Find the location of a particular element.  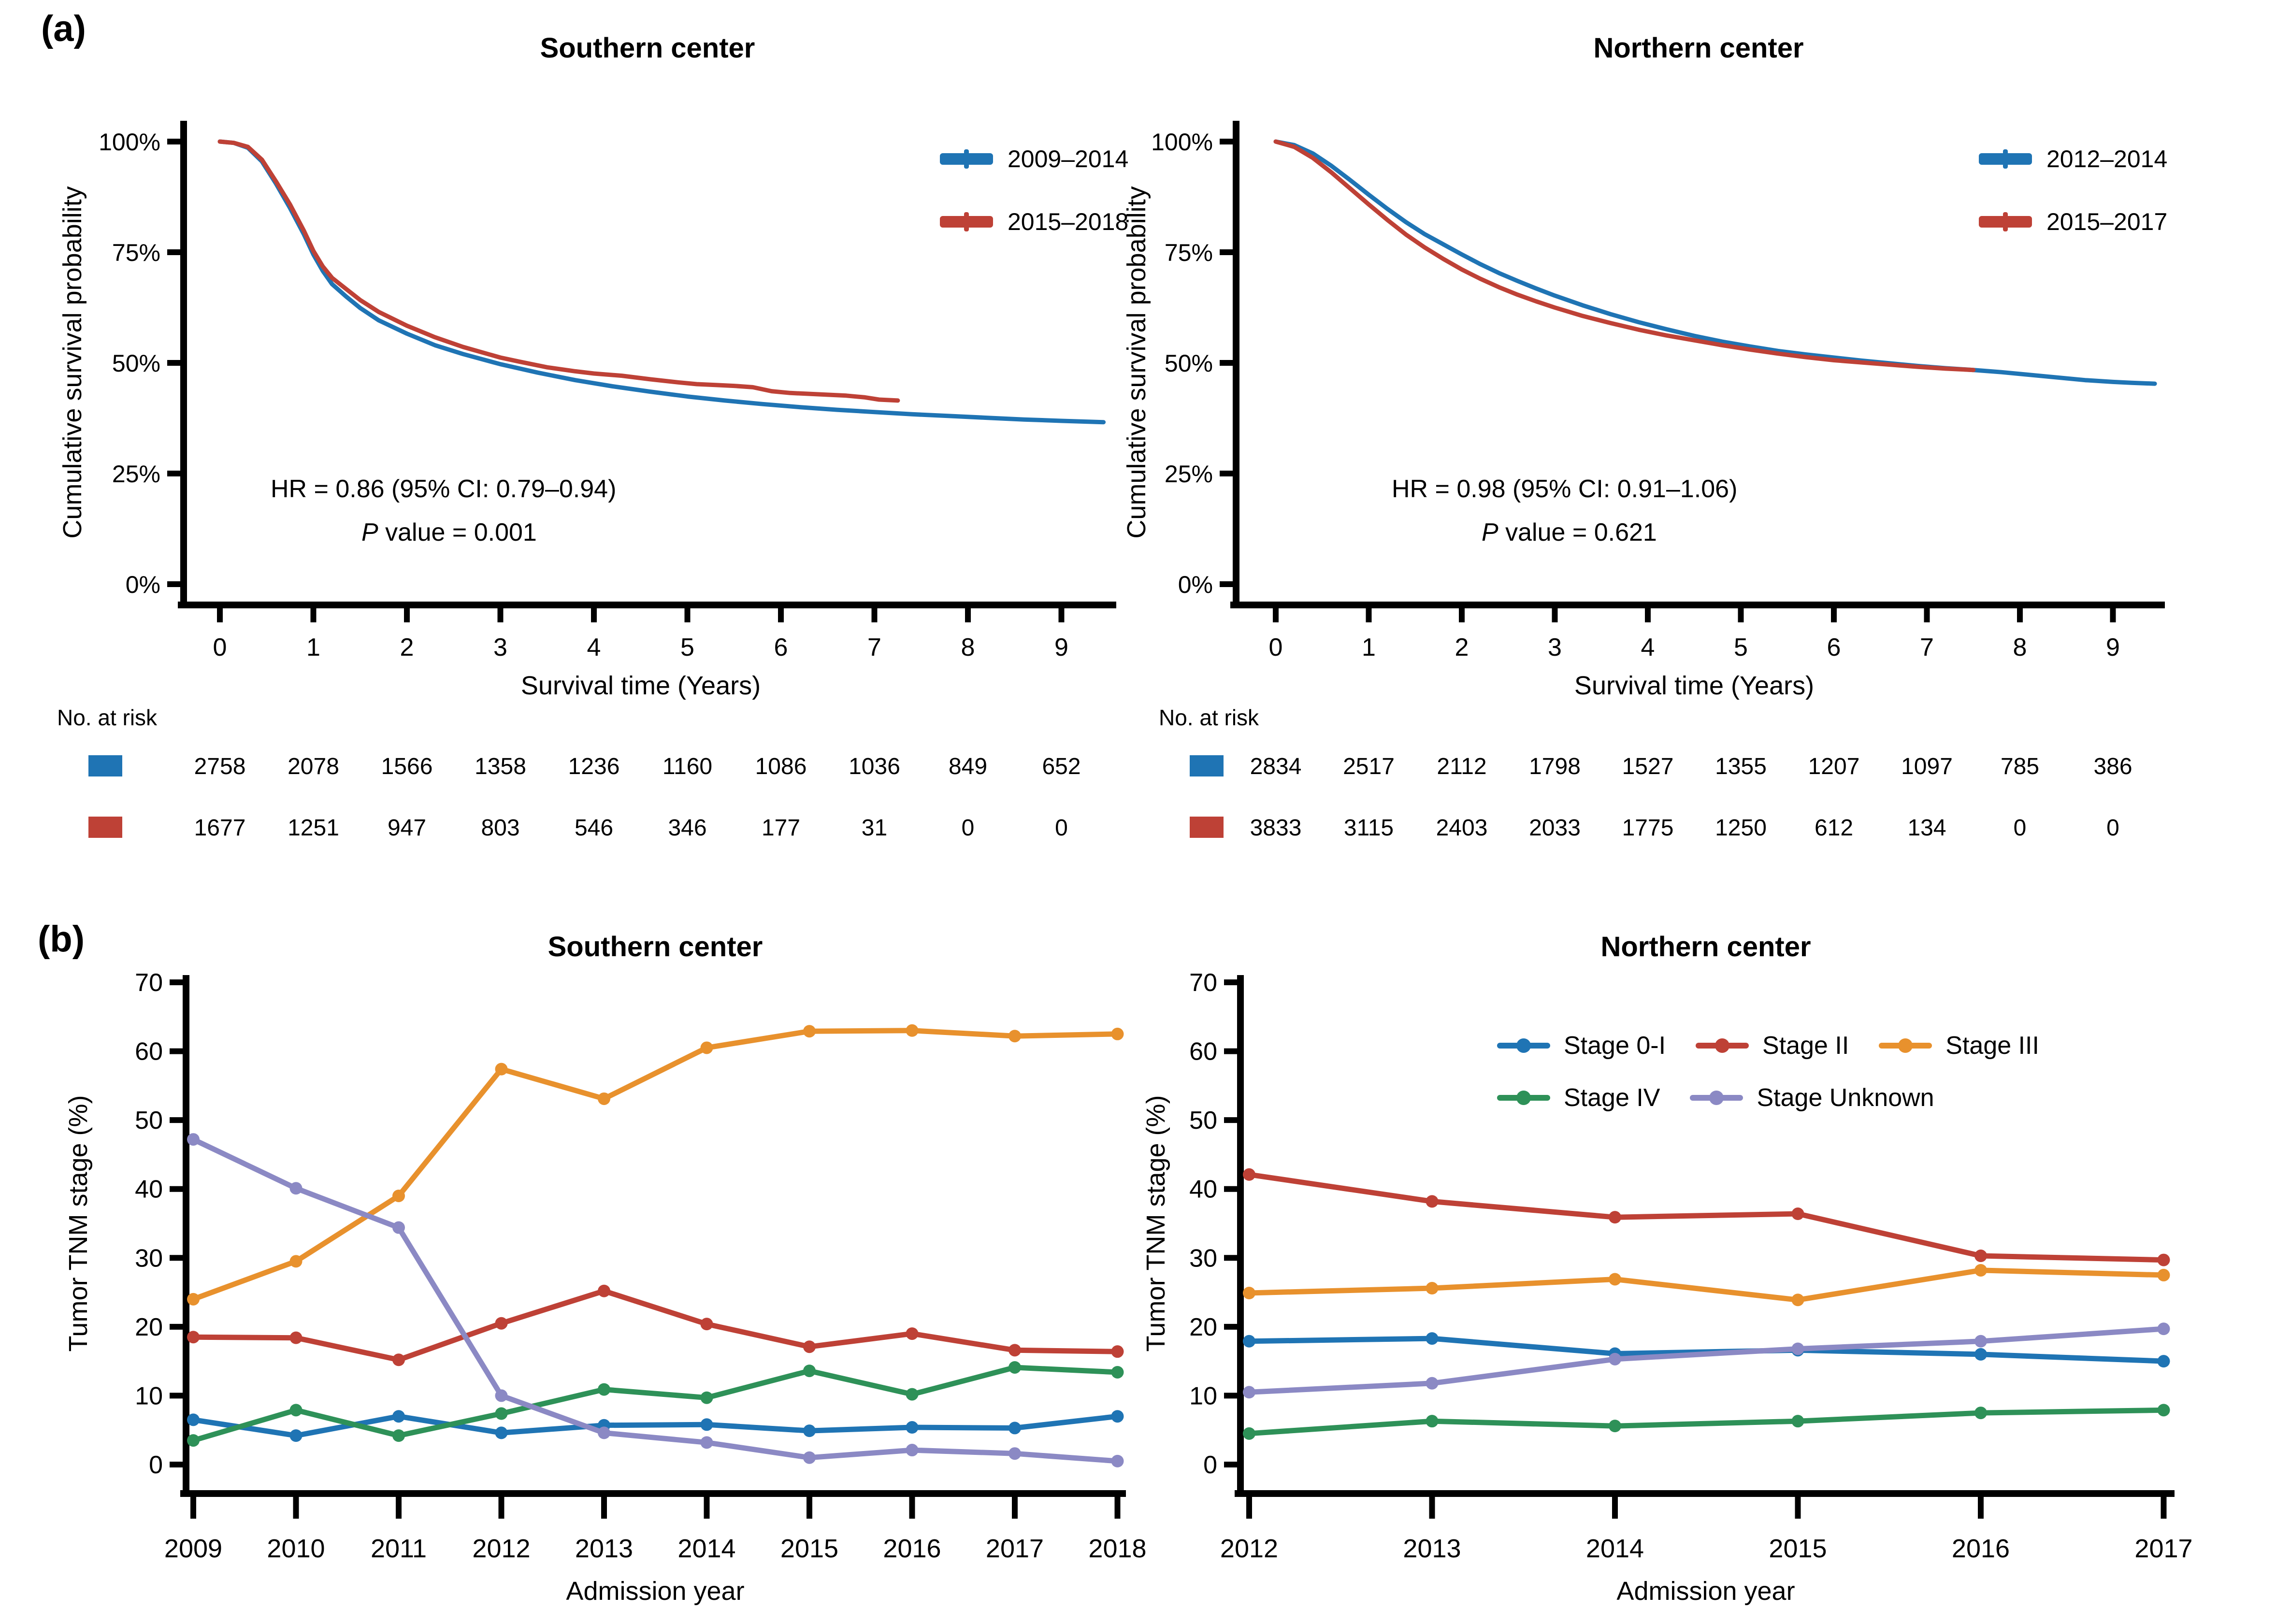

at-risk-value: 2758 is located at coordinates (220, 767).